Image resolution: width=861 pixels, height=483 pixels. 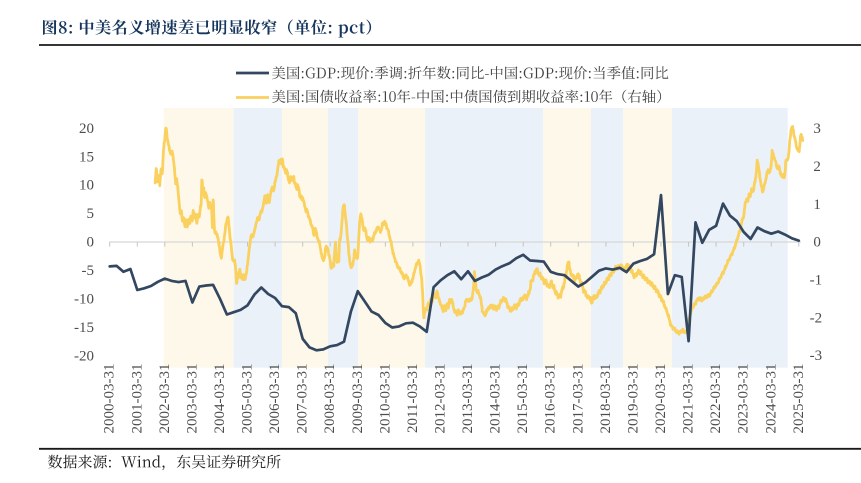 I want to click on svg-text: 2, so click(x=817, y=167).